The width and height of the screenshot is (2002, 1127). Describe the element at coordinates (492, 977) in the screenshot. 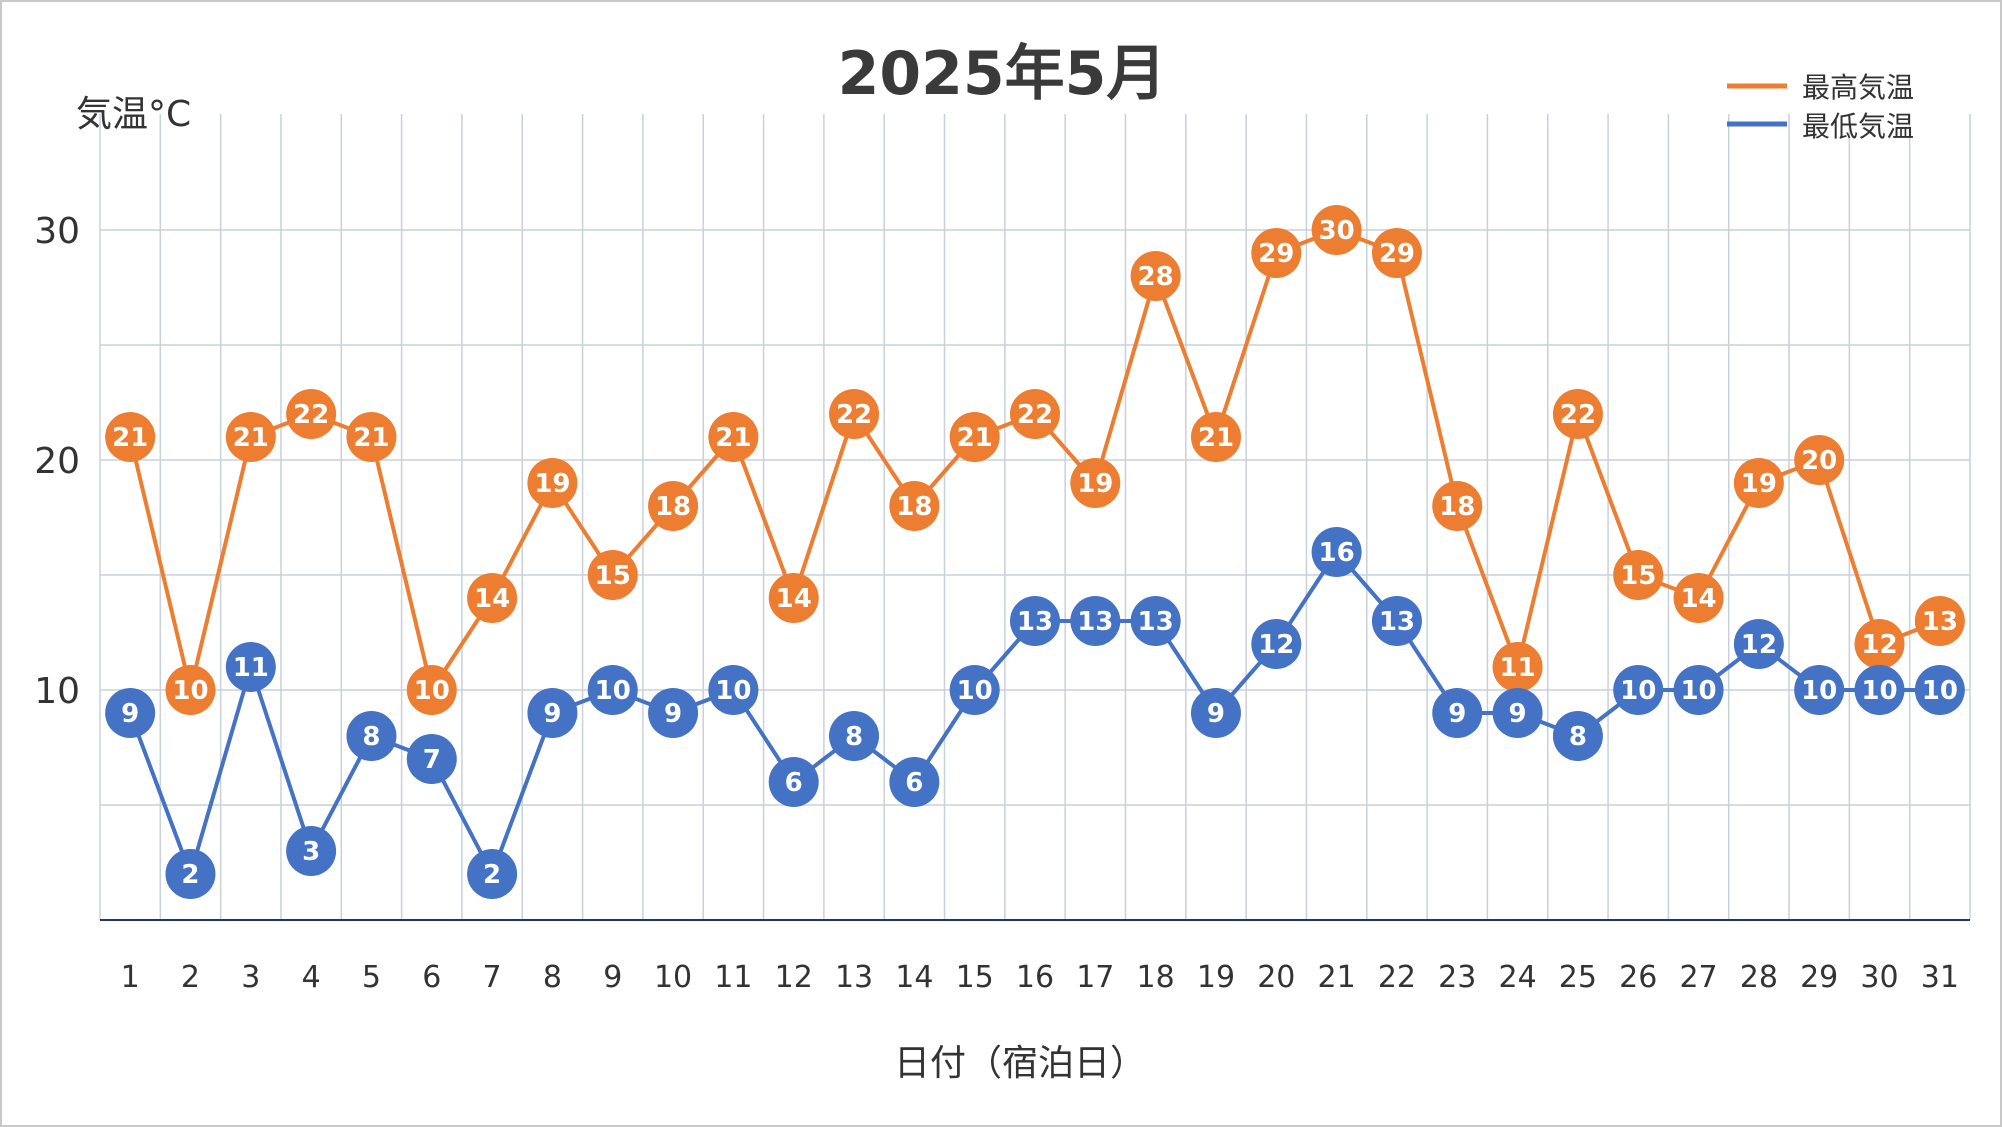

I see `x-tick-label: 7` at that location.